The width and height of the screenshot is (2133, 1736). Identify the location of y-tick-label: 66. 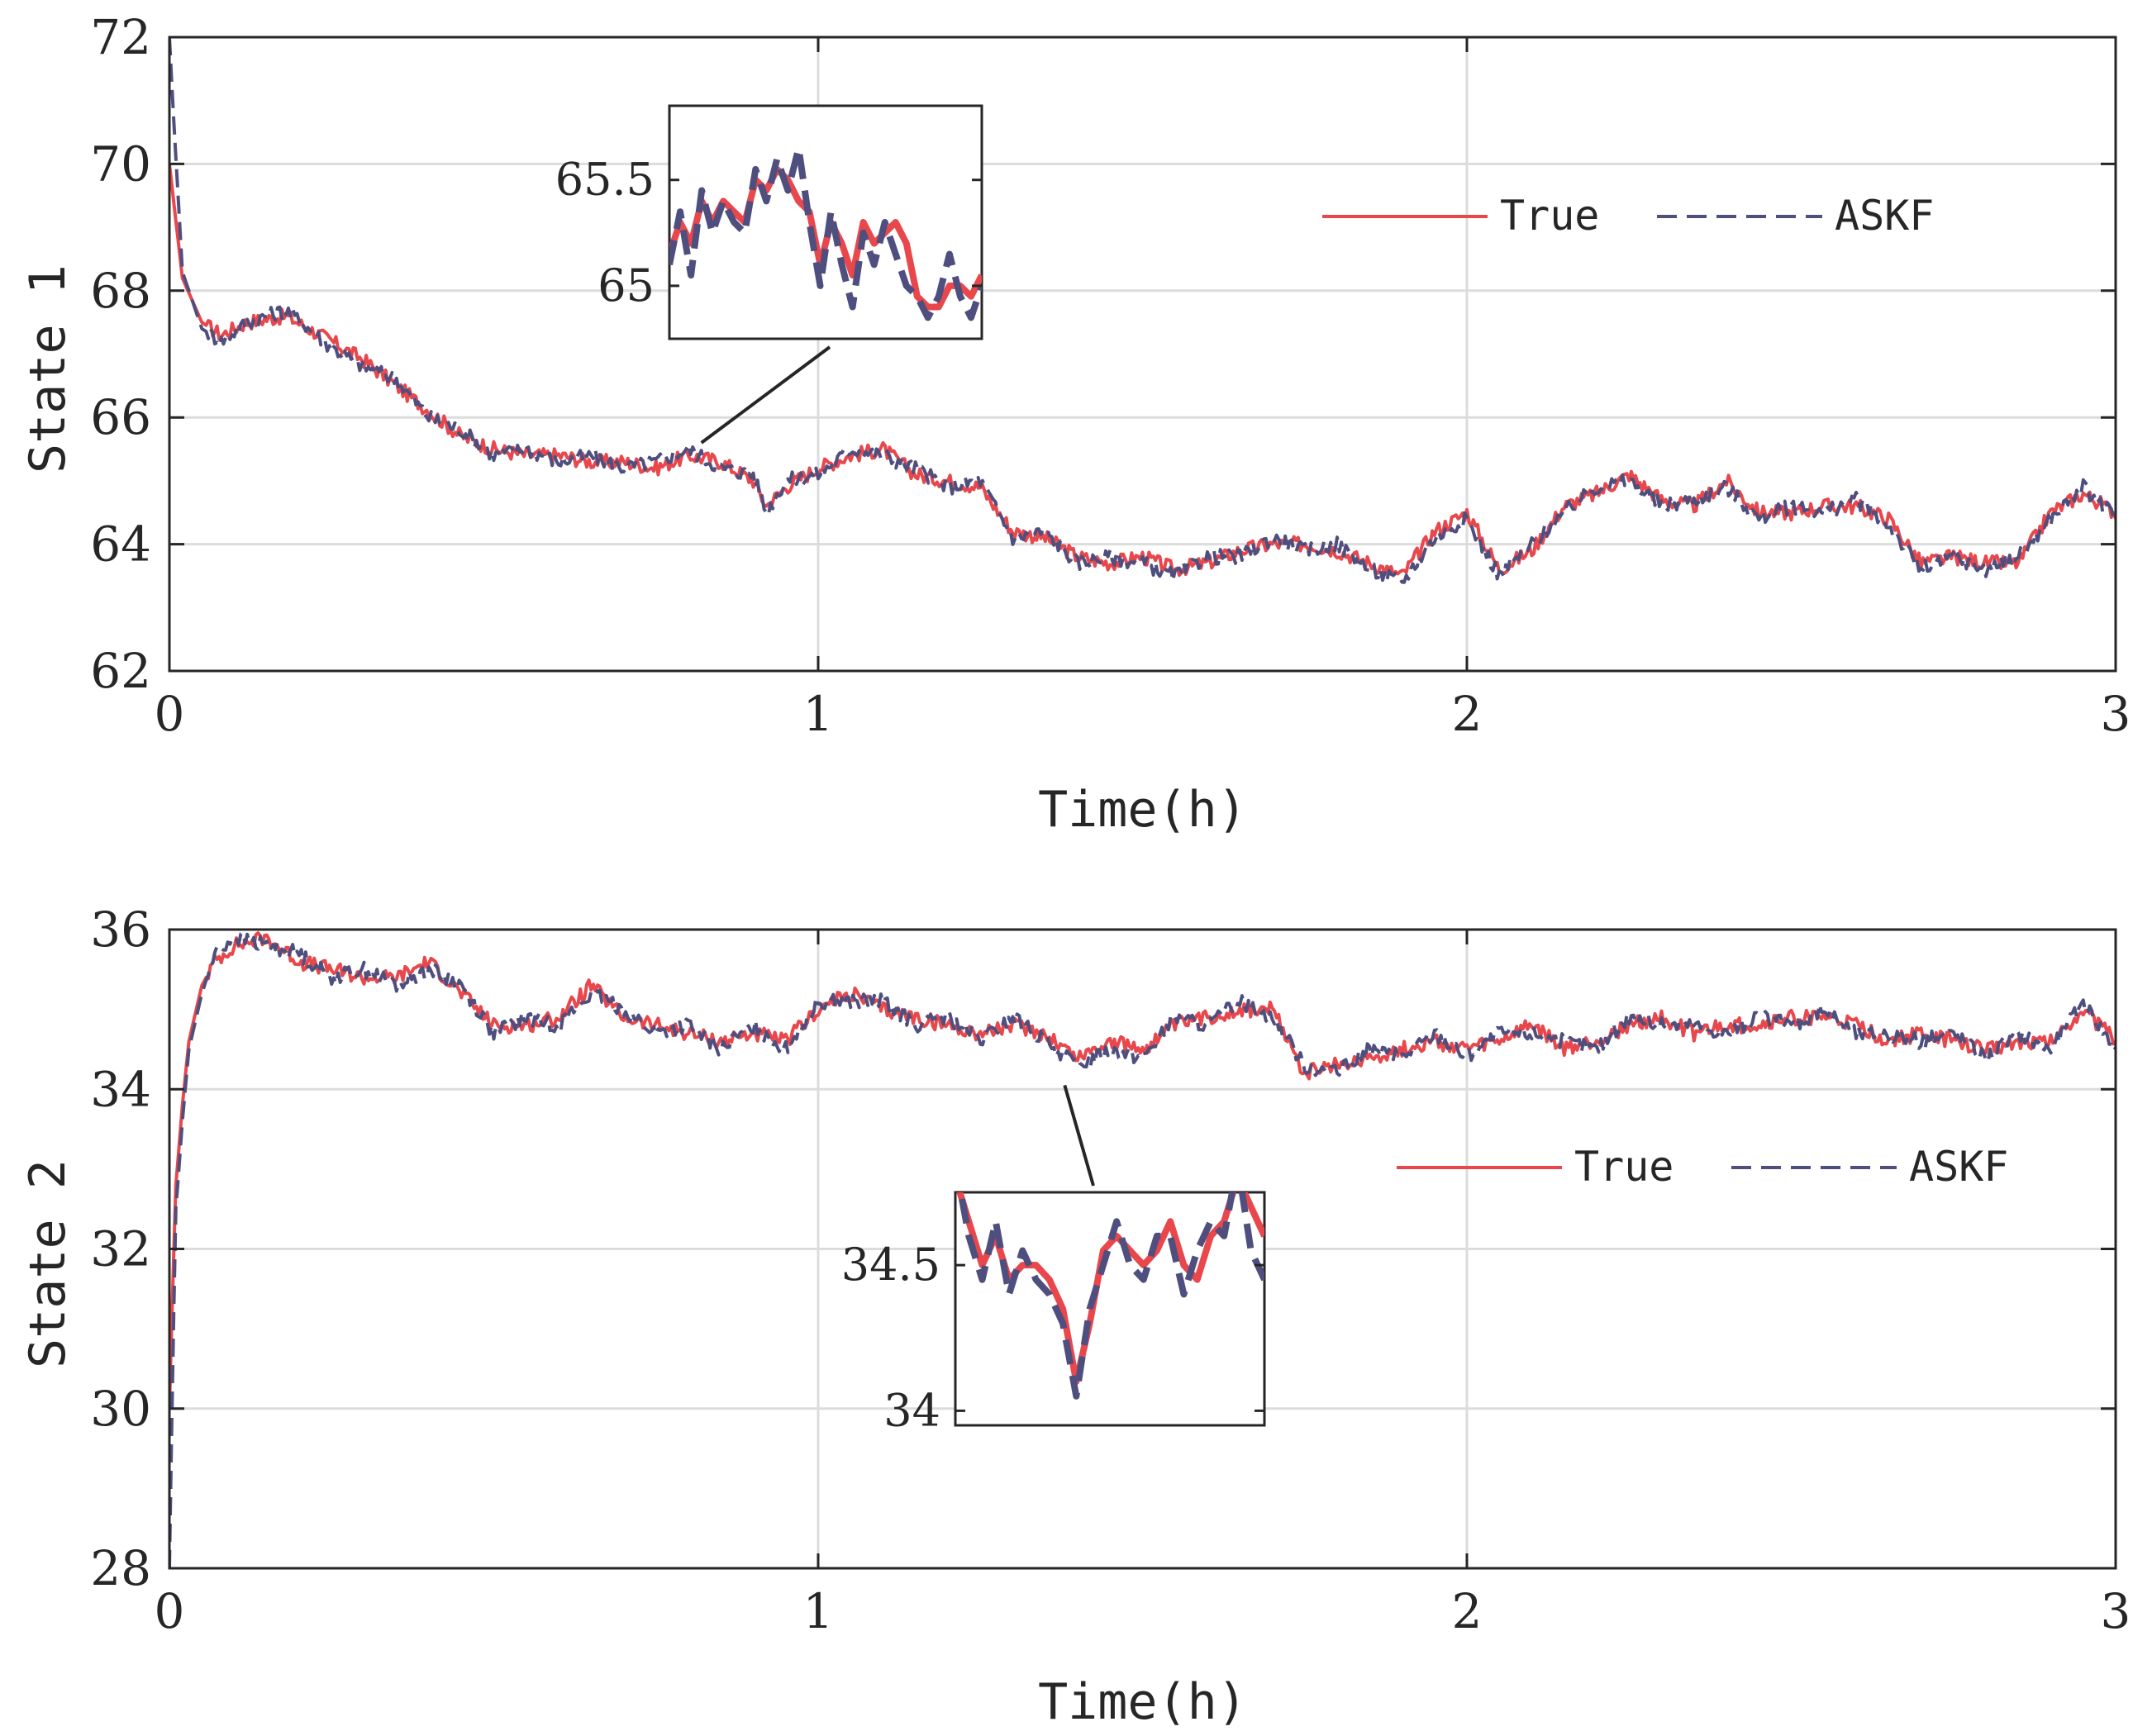
(121, 417).